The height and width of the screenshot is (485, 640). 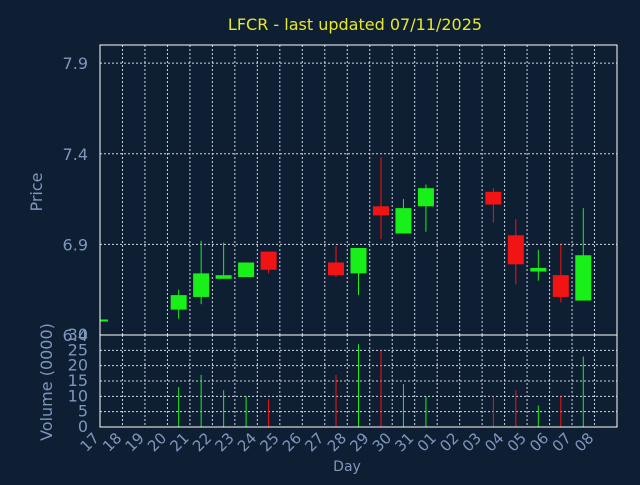 What do you see at coordinates (36, 191) in the screenshot?
I see `price-axis-label: Price` at bounding box center [36, 191].